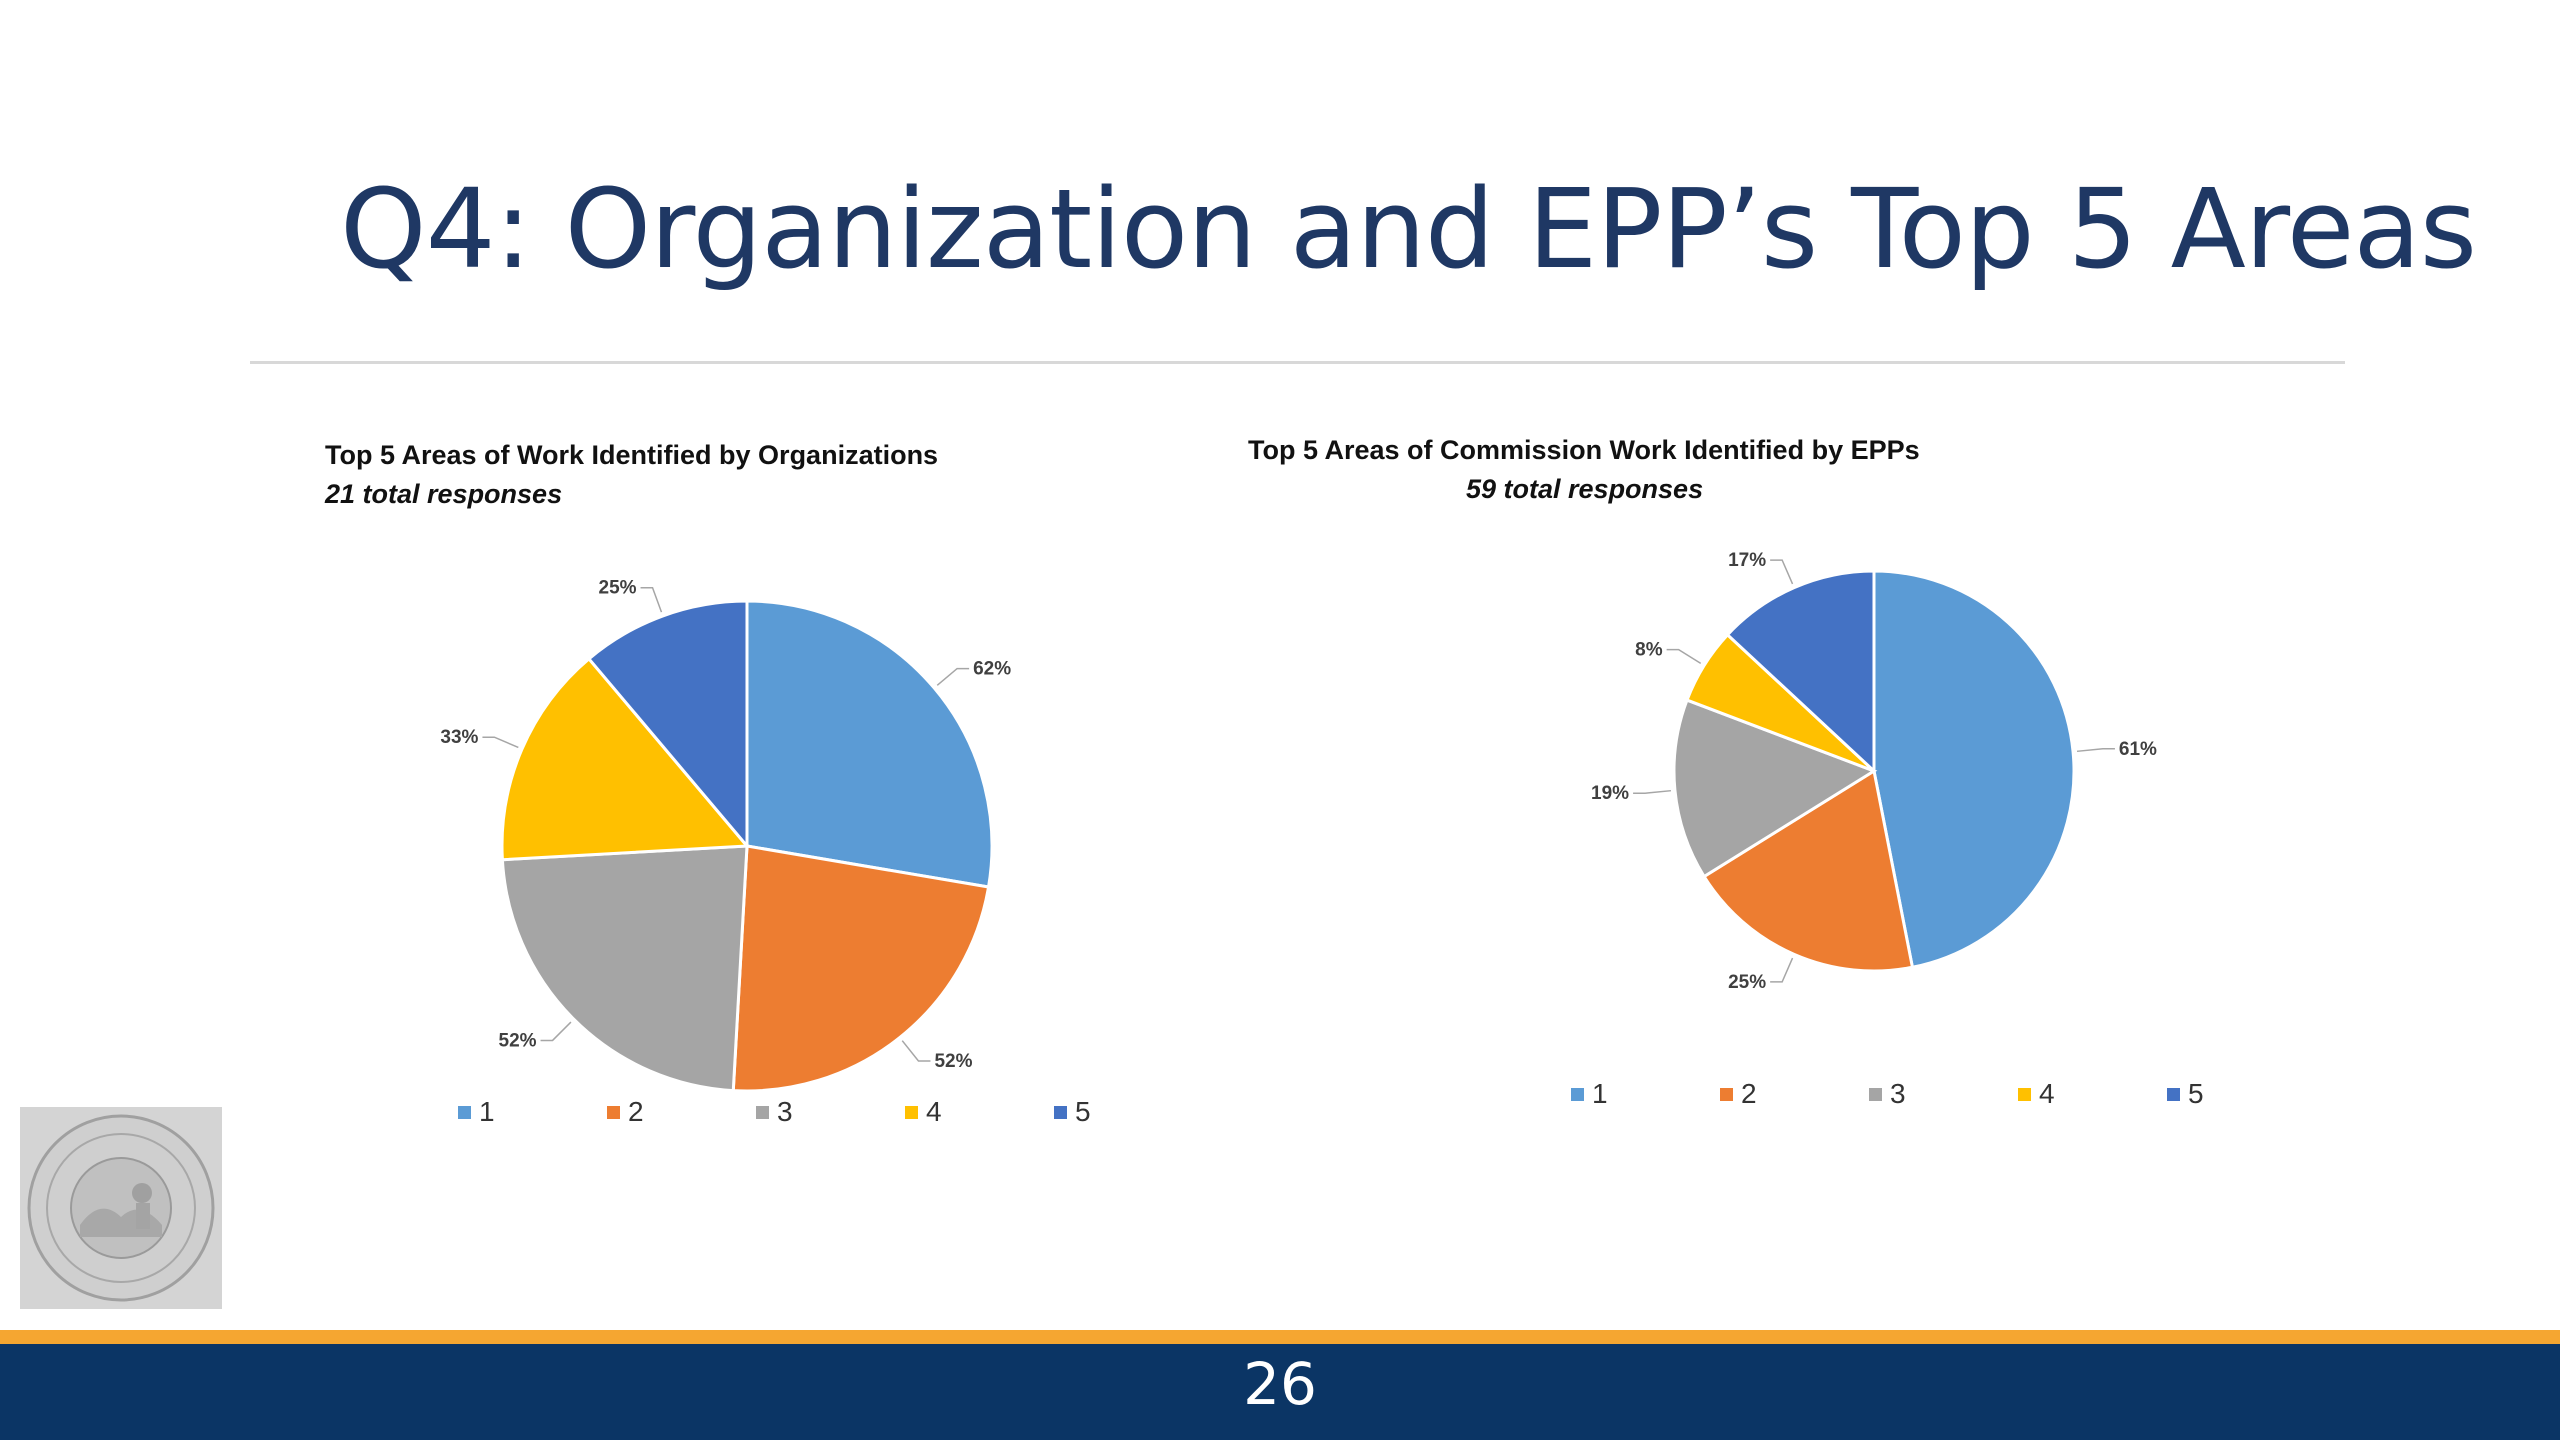 The width and height of the screenshot is (2560, 1440). I want to click on chart-2-subtitle: 59 total responses, so click(1585, 489).